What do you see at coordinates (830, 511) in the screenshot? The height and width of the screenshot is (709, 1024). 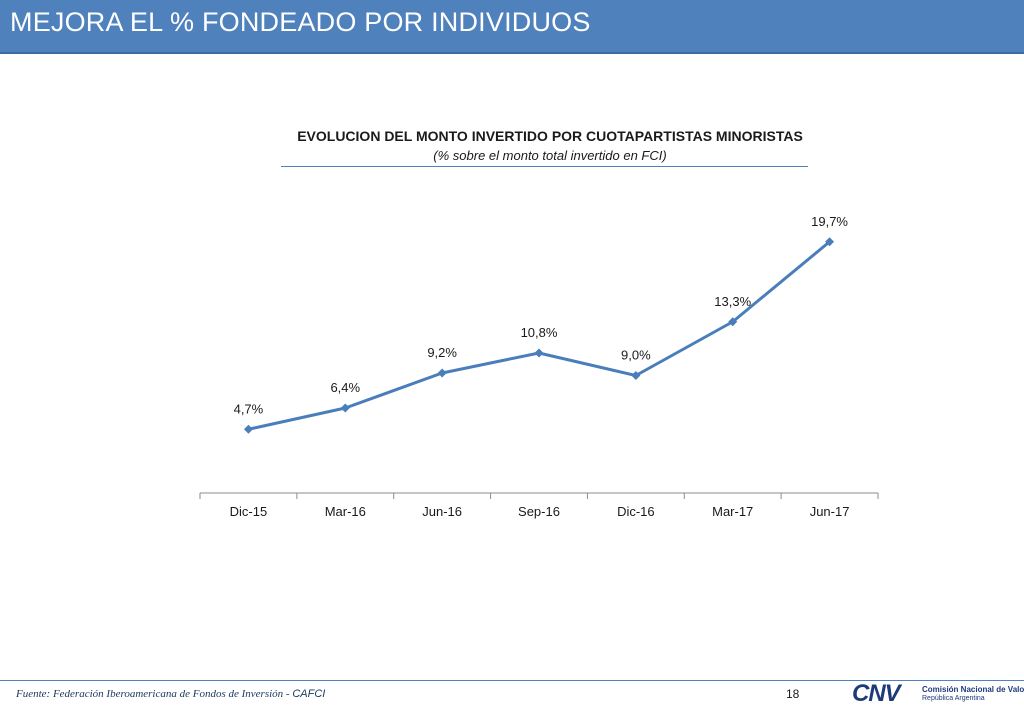 I see `x-tick-label: Jun-17` at bounding box center [830, 511].